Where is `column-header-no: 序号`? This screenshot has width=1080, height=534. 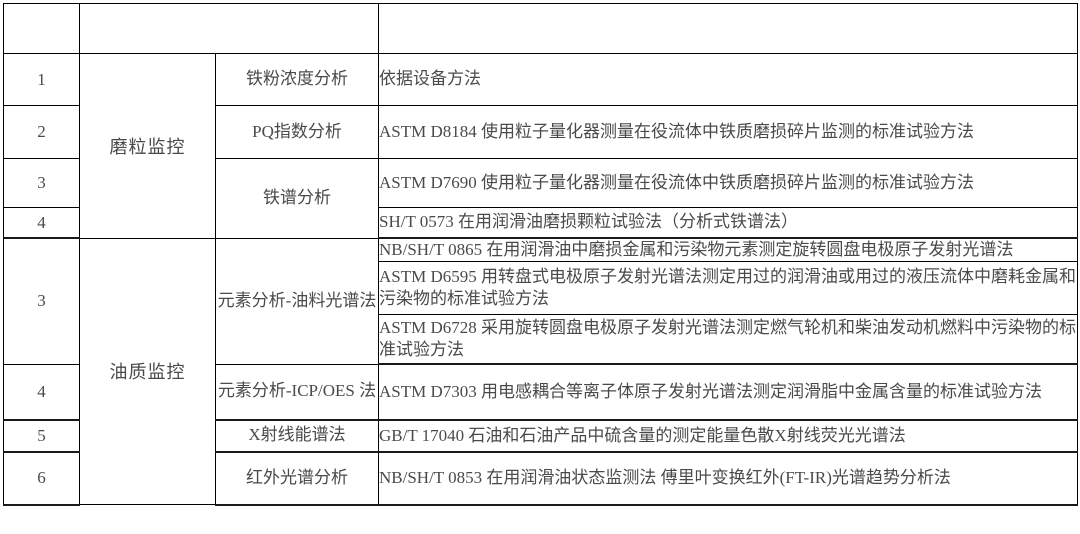
column-header-no: 序号 is located at coordinates (41, 28).